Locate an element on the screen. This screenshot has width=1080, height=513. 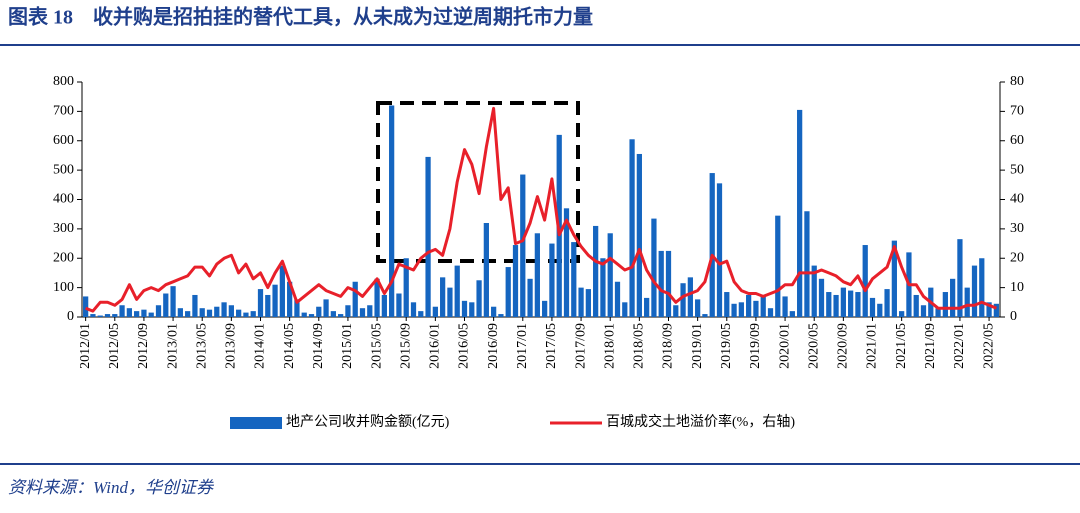
x-tick-label: 2016/01 is located at coordinates (435, 346).